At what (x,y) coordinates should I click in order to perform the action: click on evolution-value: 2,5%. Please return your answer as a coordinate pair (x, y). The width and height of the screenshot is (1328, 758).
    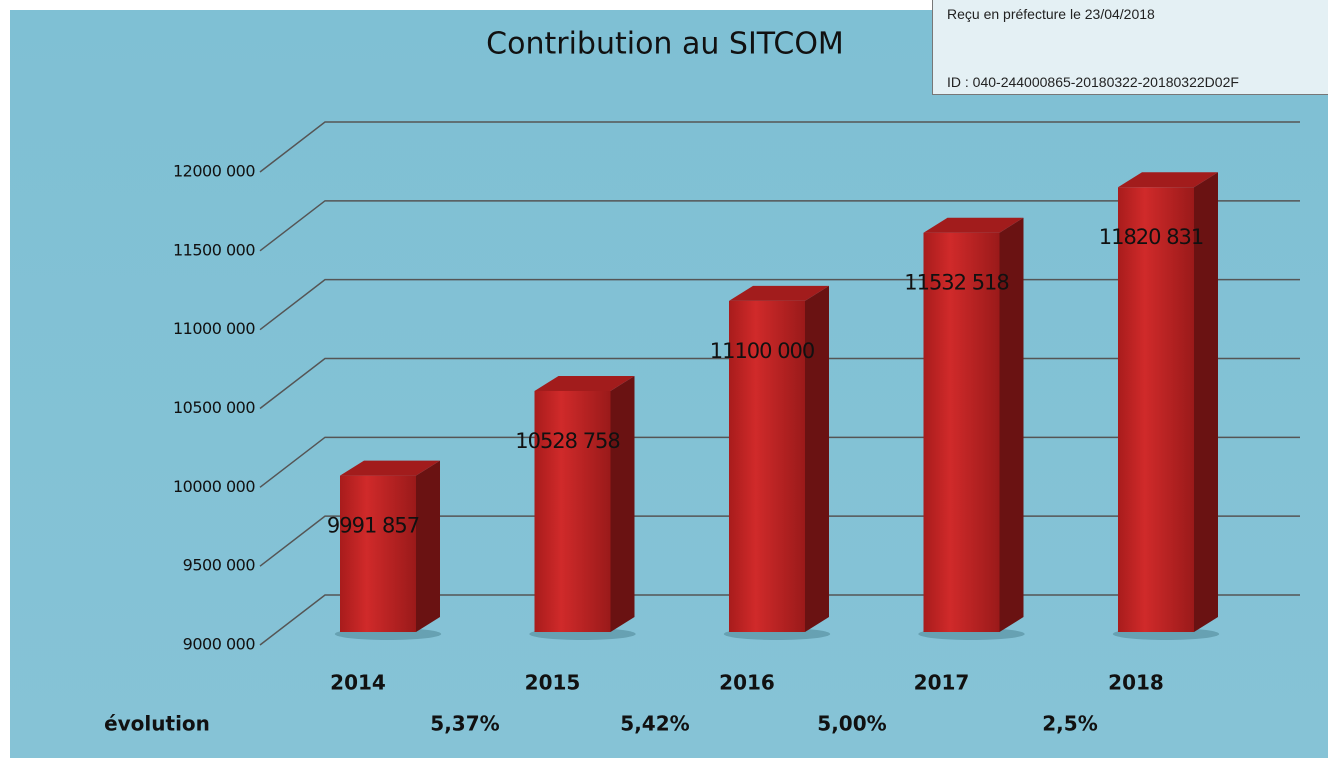
    Looking at the image, I should click on (1069, 724).